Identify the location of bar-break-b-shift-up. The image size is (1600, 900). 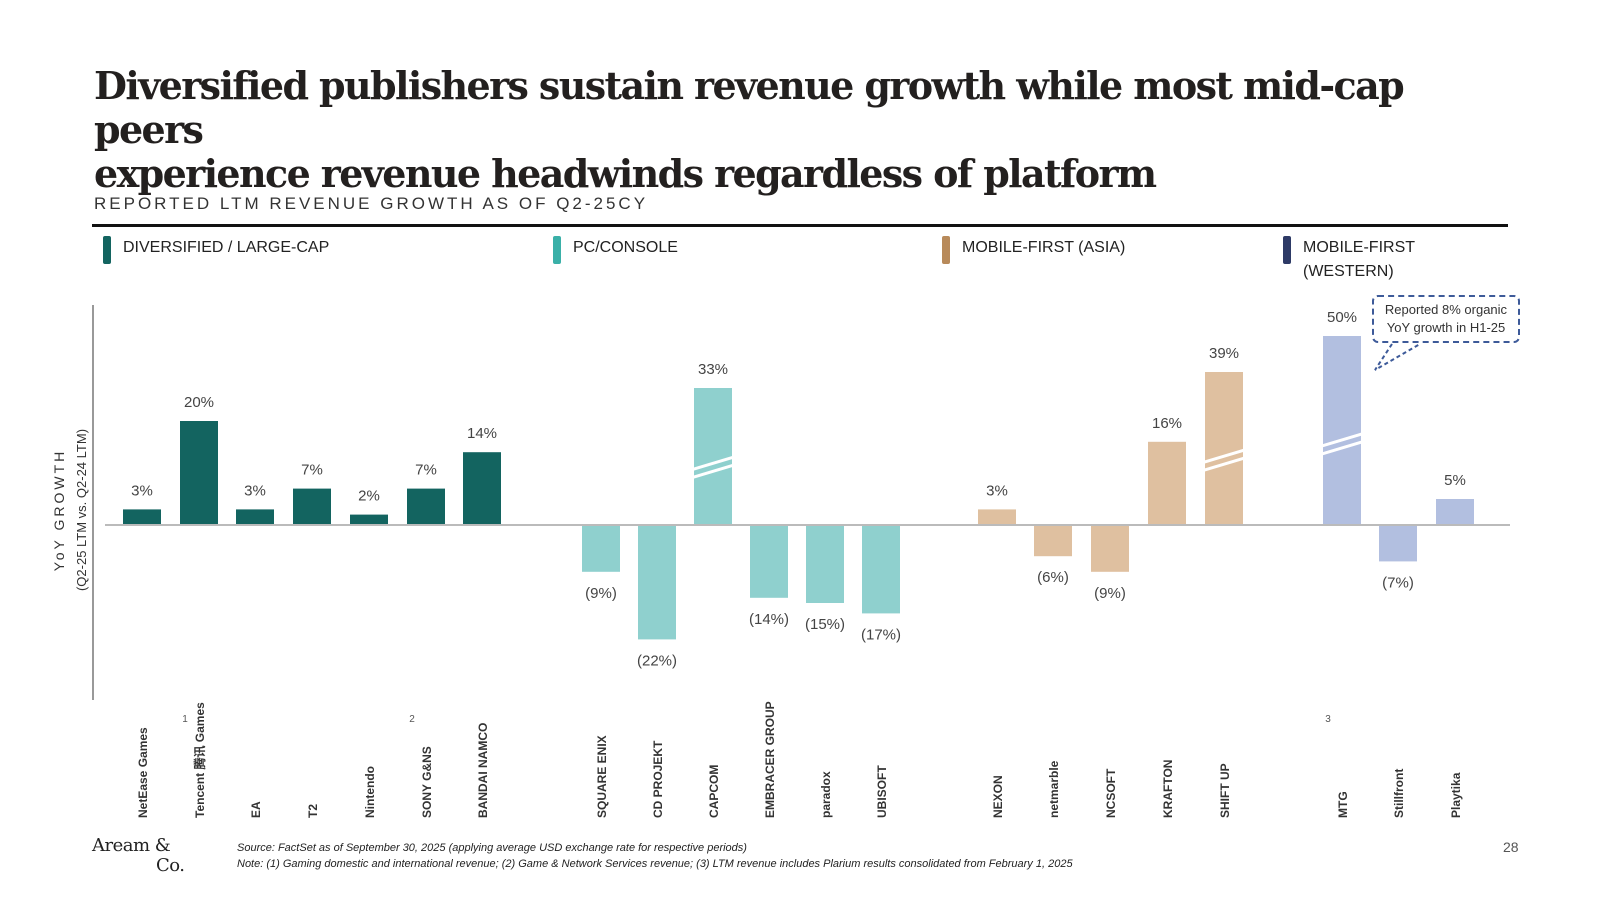
(1224, 464).